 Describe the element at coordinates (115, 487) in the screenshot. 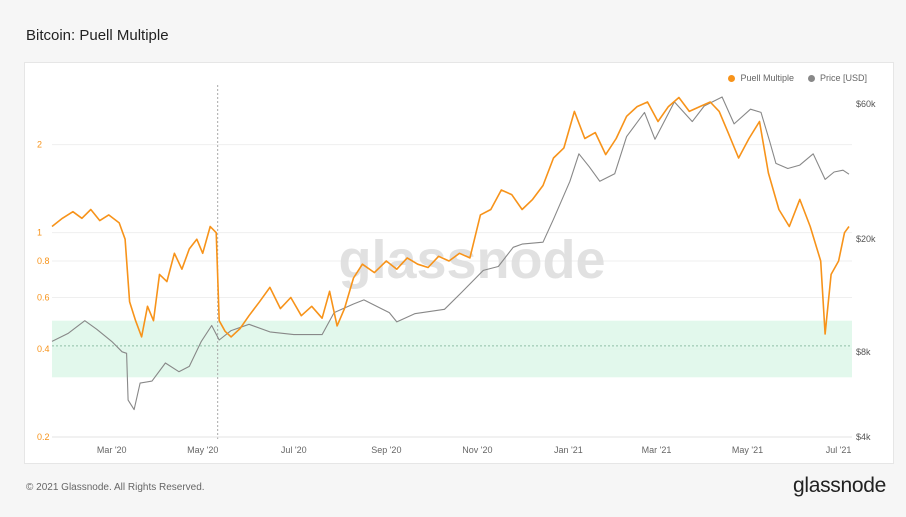

I see `copyright-footer: © 2021 Glassnode. All Rights Reserved.` at that location.